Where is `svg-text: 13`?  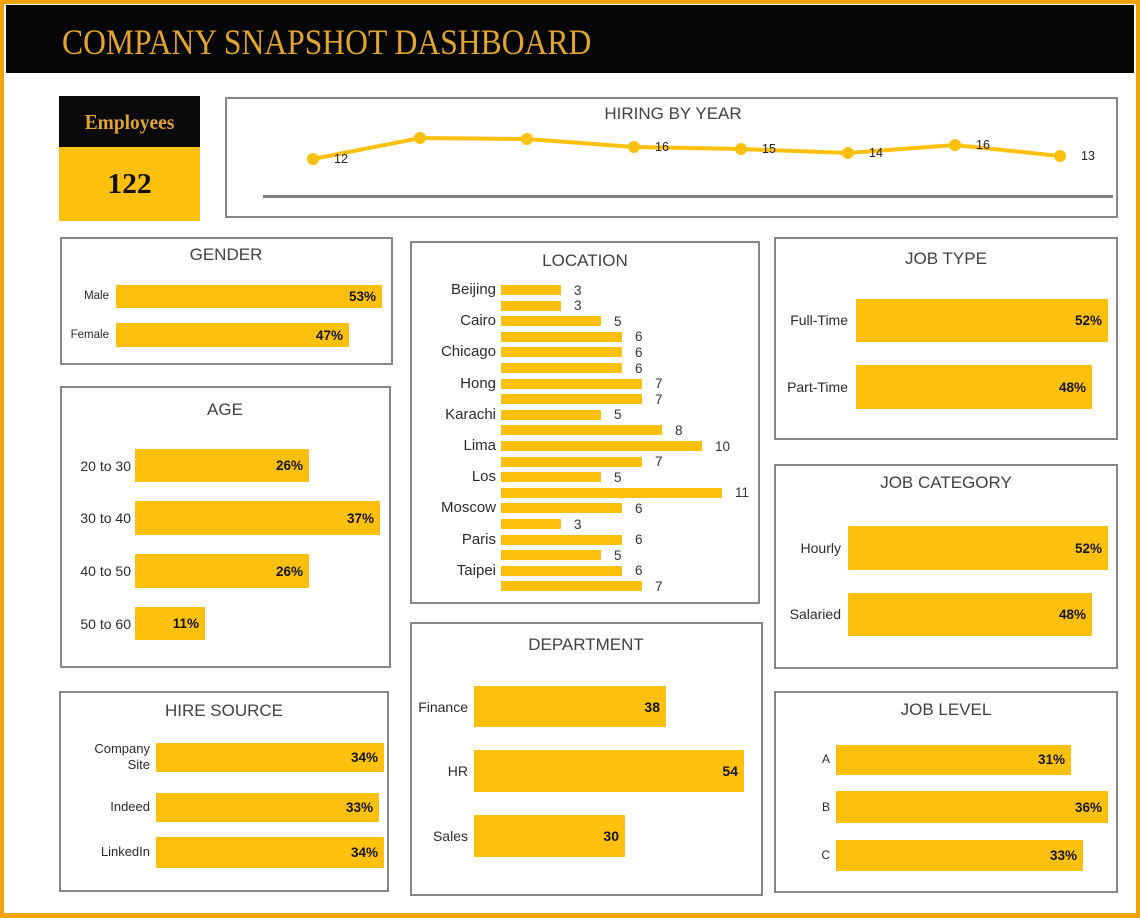
svg-text: 13 is located at coordinates (1088, 156).